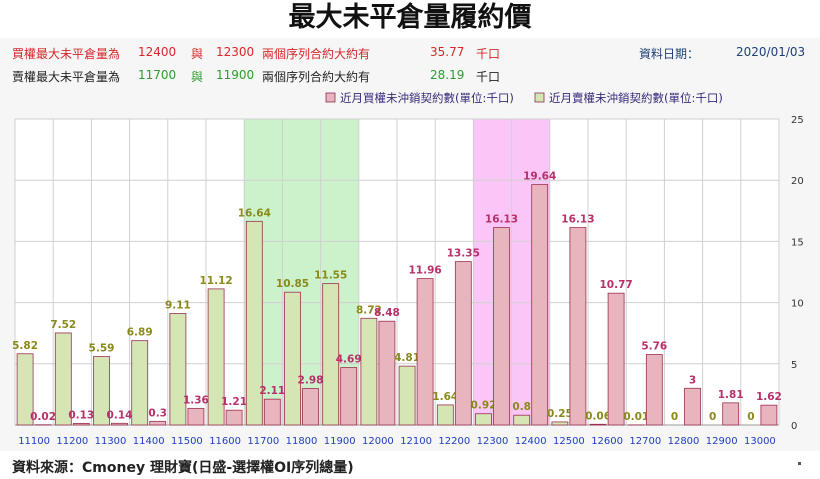 Image resolution: width=820 pixels, height=479 pixels. Describe the element at coordinates (378, 441) in the screenshot. I see `x-tick-label: 12000` at that location.